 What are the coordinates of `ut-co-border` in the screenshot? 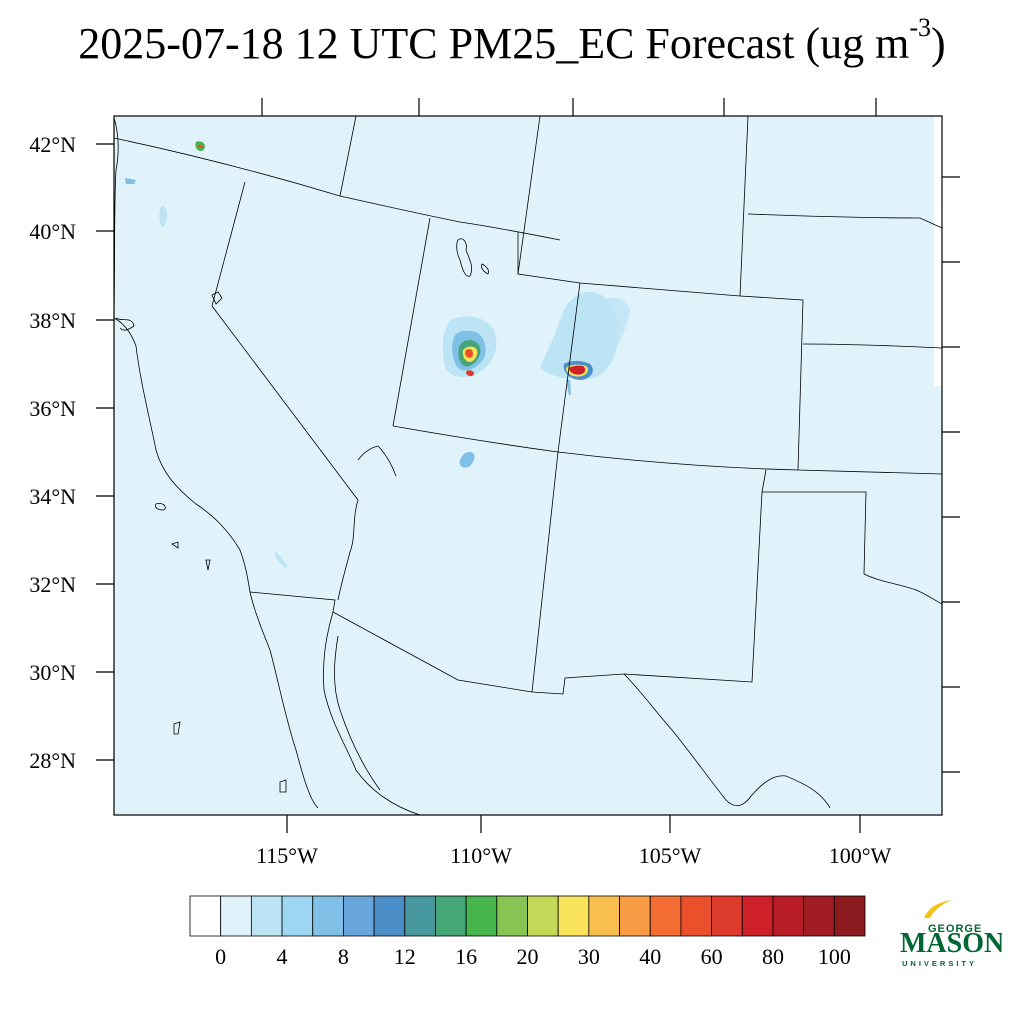 It's located at (569, 367).